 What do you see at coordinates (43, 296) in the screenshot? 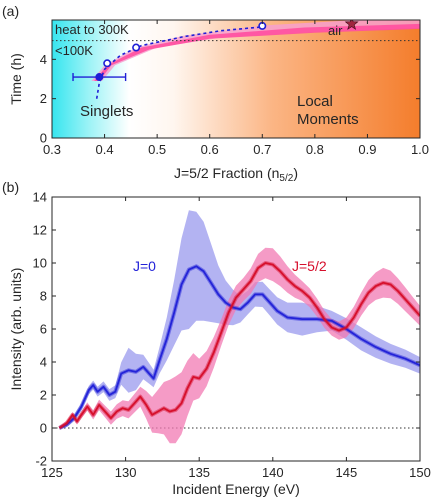
I see `y-tick-label: 8` at bounding box center [43, 296].